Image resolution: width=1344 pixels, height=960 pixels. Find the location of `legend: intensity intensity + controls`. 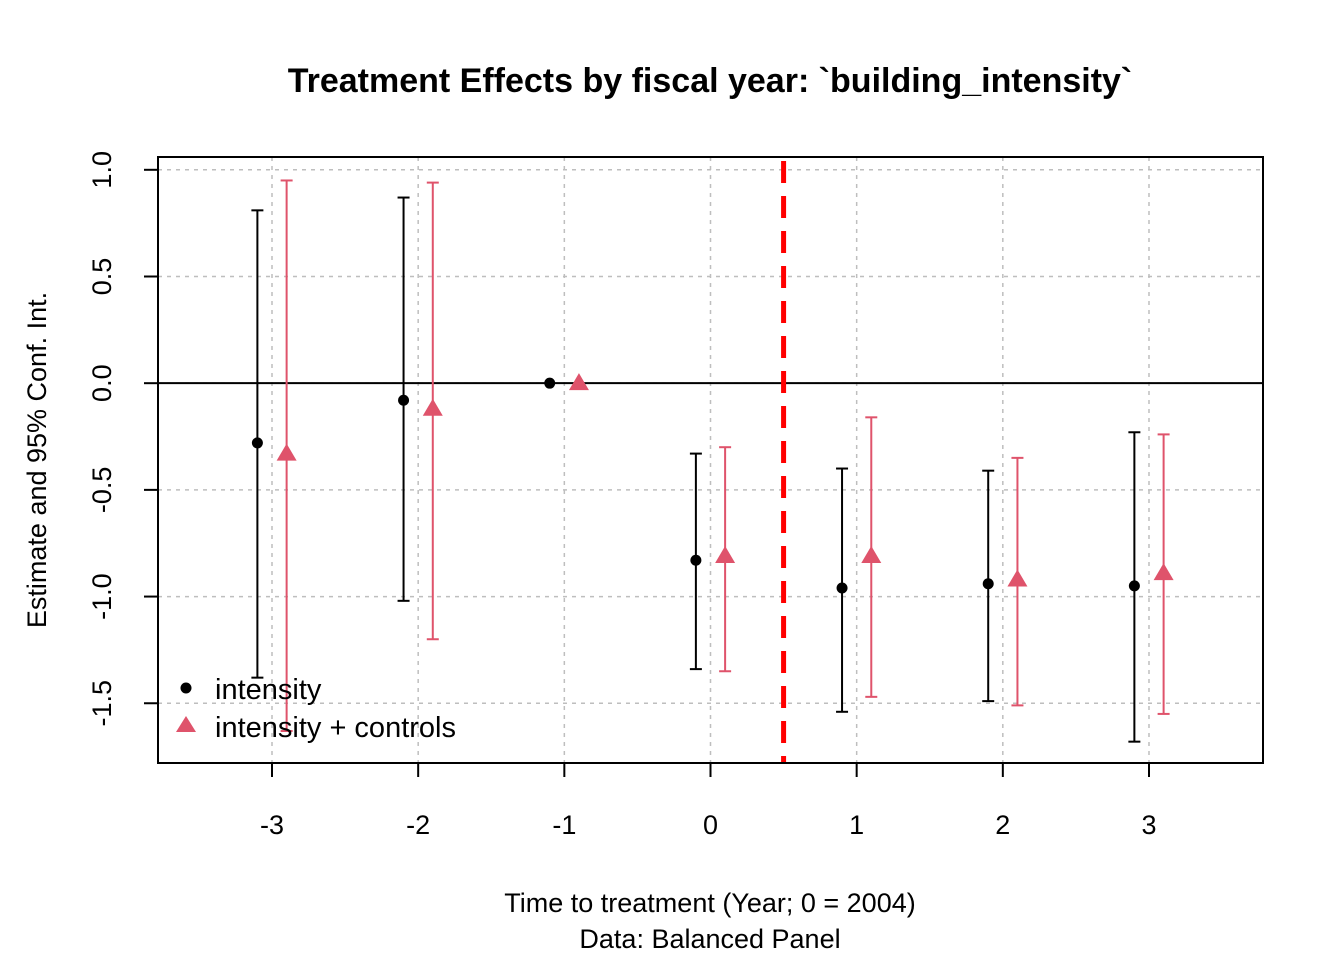

legend: intensity intensity + controls is located at coordinates (316, 709).